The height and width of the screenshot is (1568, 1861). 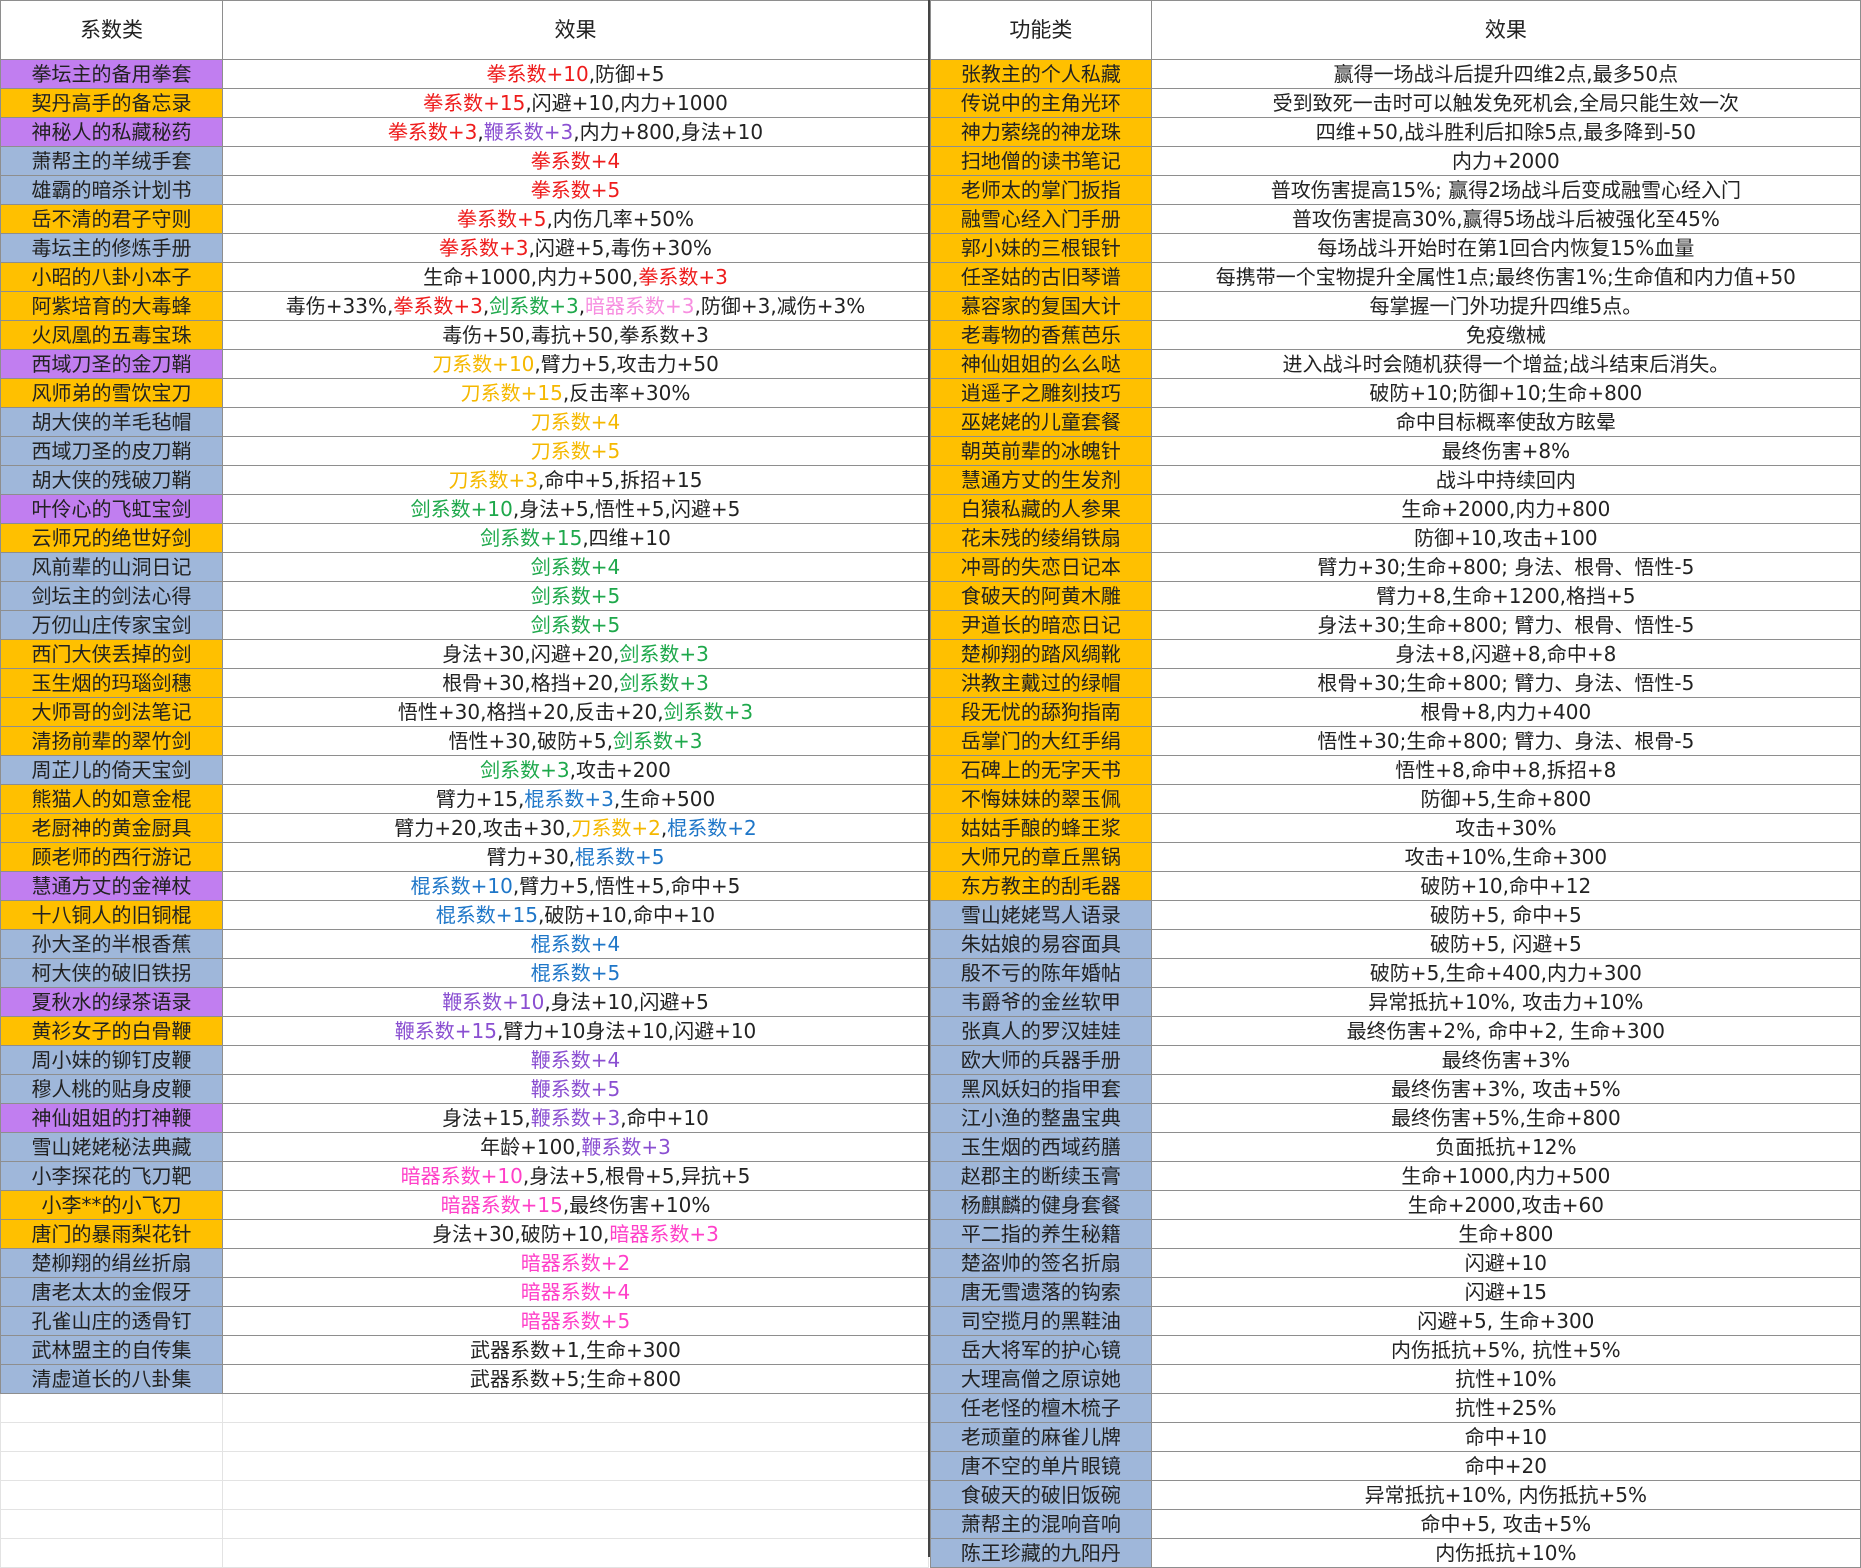 What do you see at coordinates (1041, 1060) in the screenshot?
I see `item-name-cell: 欧大师的兵器手册` at bounding box center [1041, 1060].